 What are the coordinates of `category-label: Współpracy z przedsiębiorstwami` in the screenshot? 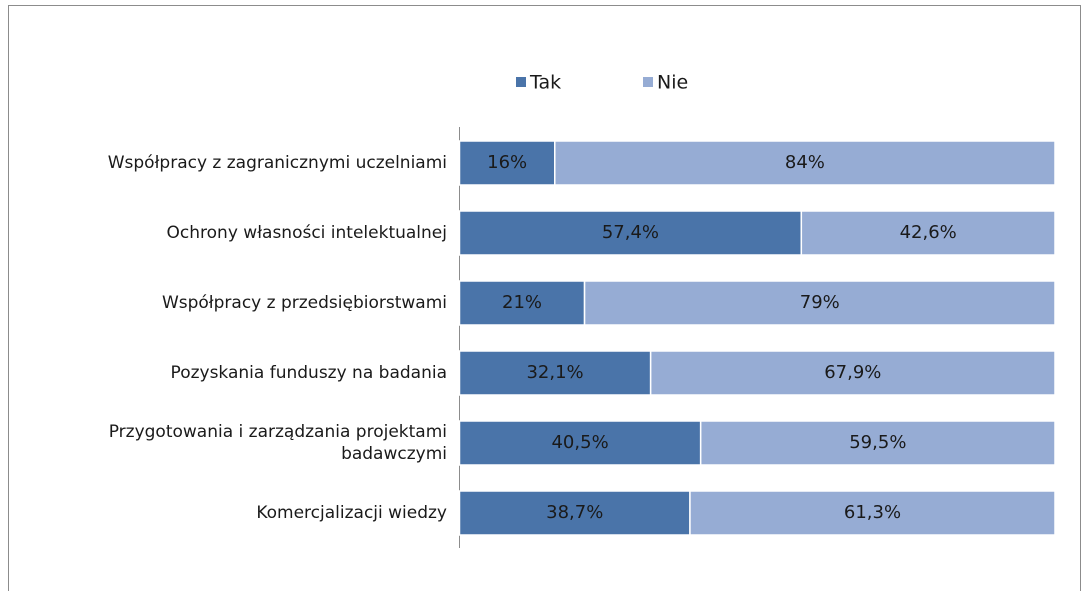 It's located at (304, 303).